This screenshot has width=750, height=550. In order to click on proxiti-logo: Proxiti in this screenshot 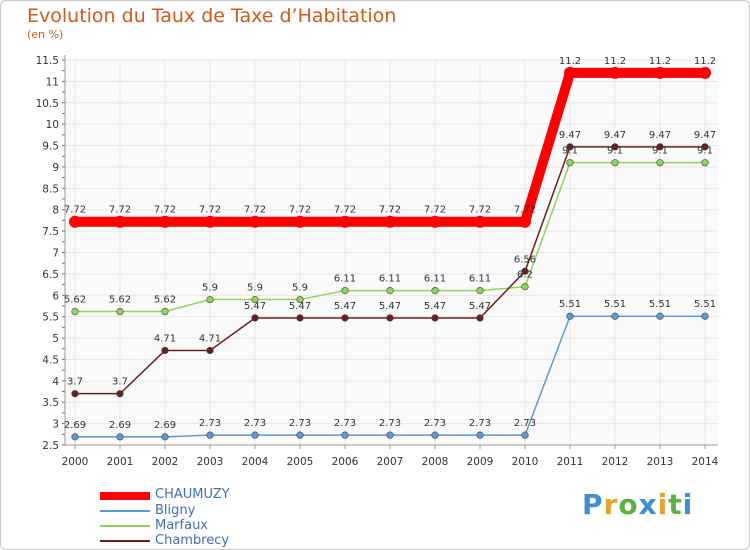, I will do `click(637, 504)`.